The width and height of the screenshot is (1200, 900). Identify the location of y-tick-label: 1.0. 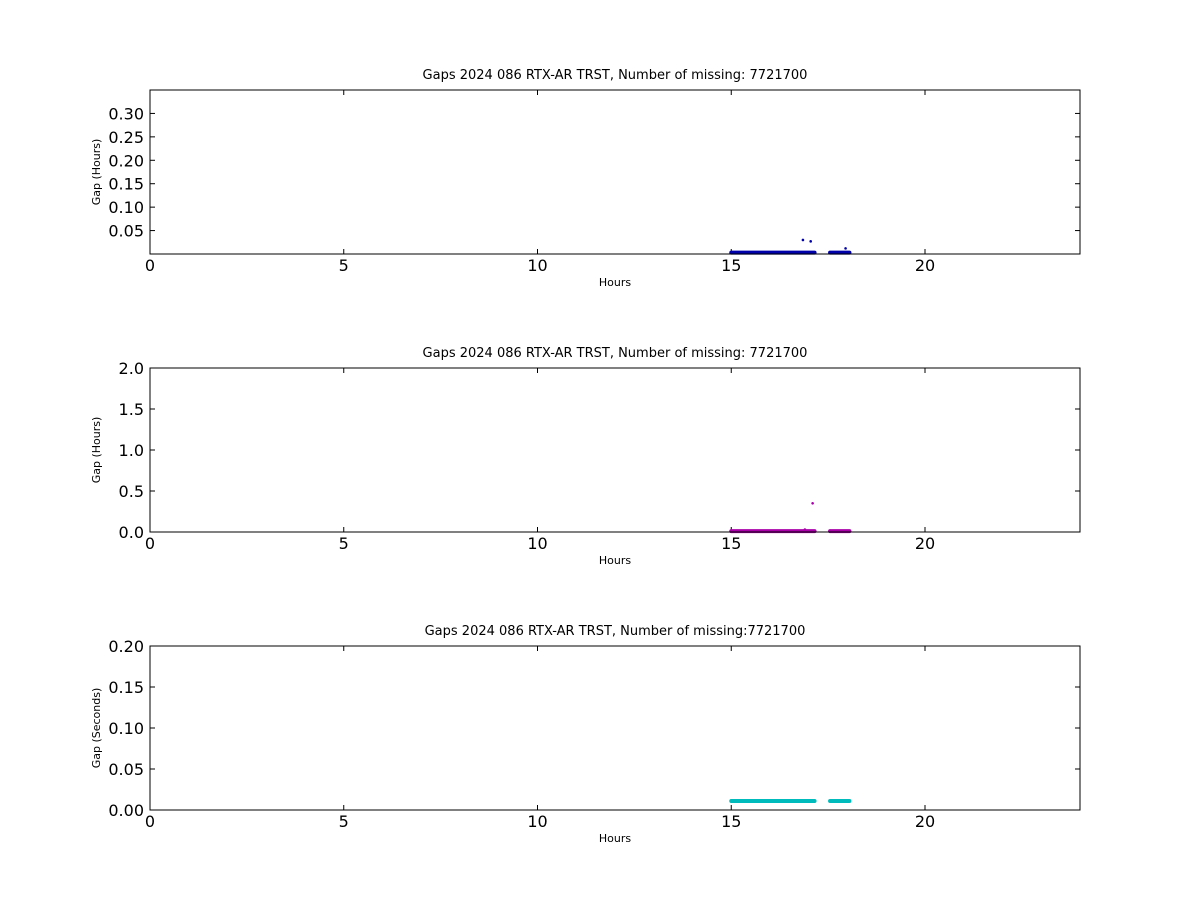
(131, 450).